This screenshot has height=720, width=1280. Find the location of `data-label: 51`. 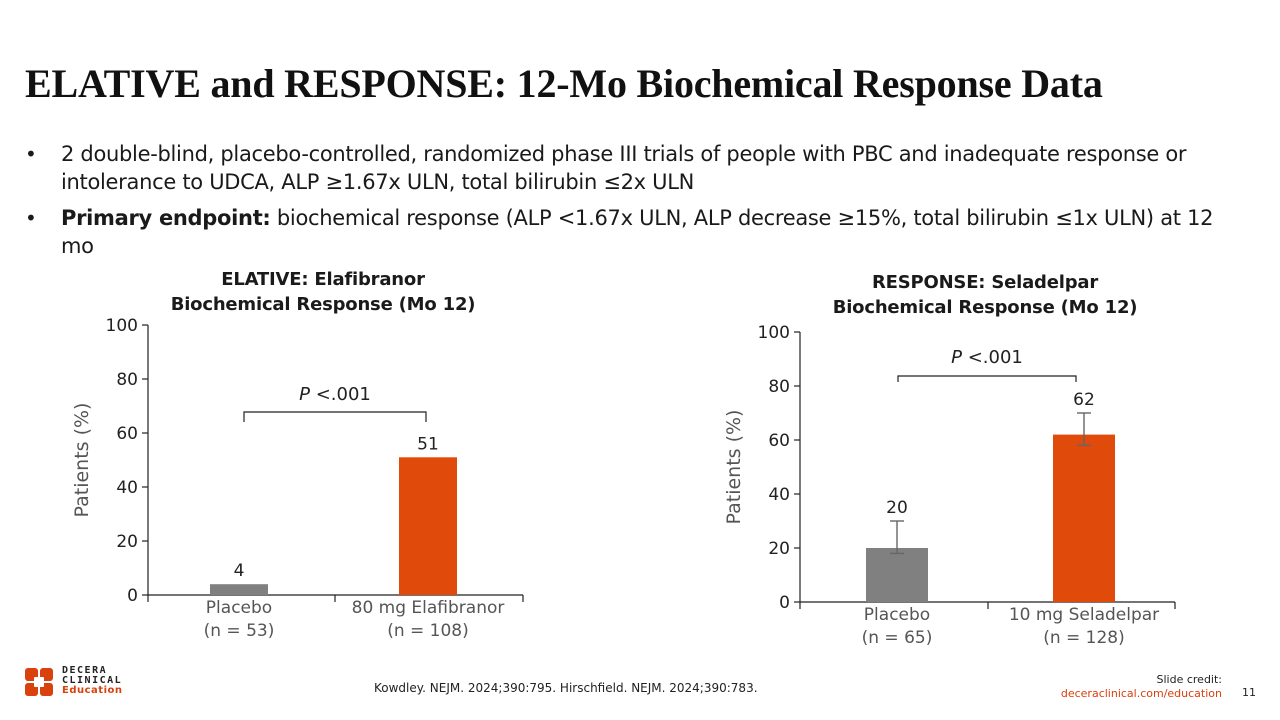

data-label: 51 is located at coordinates (428, 444).